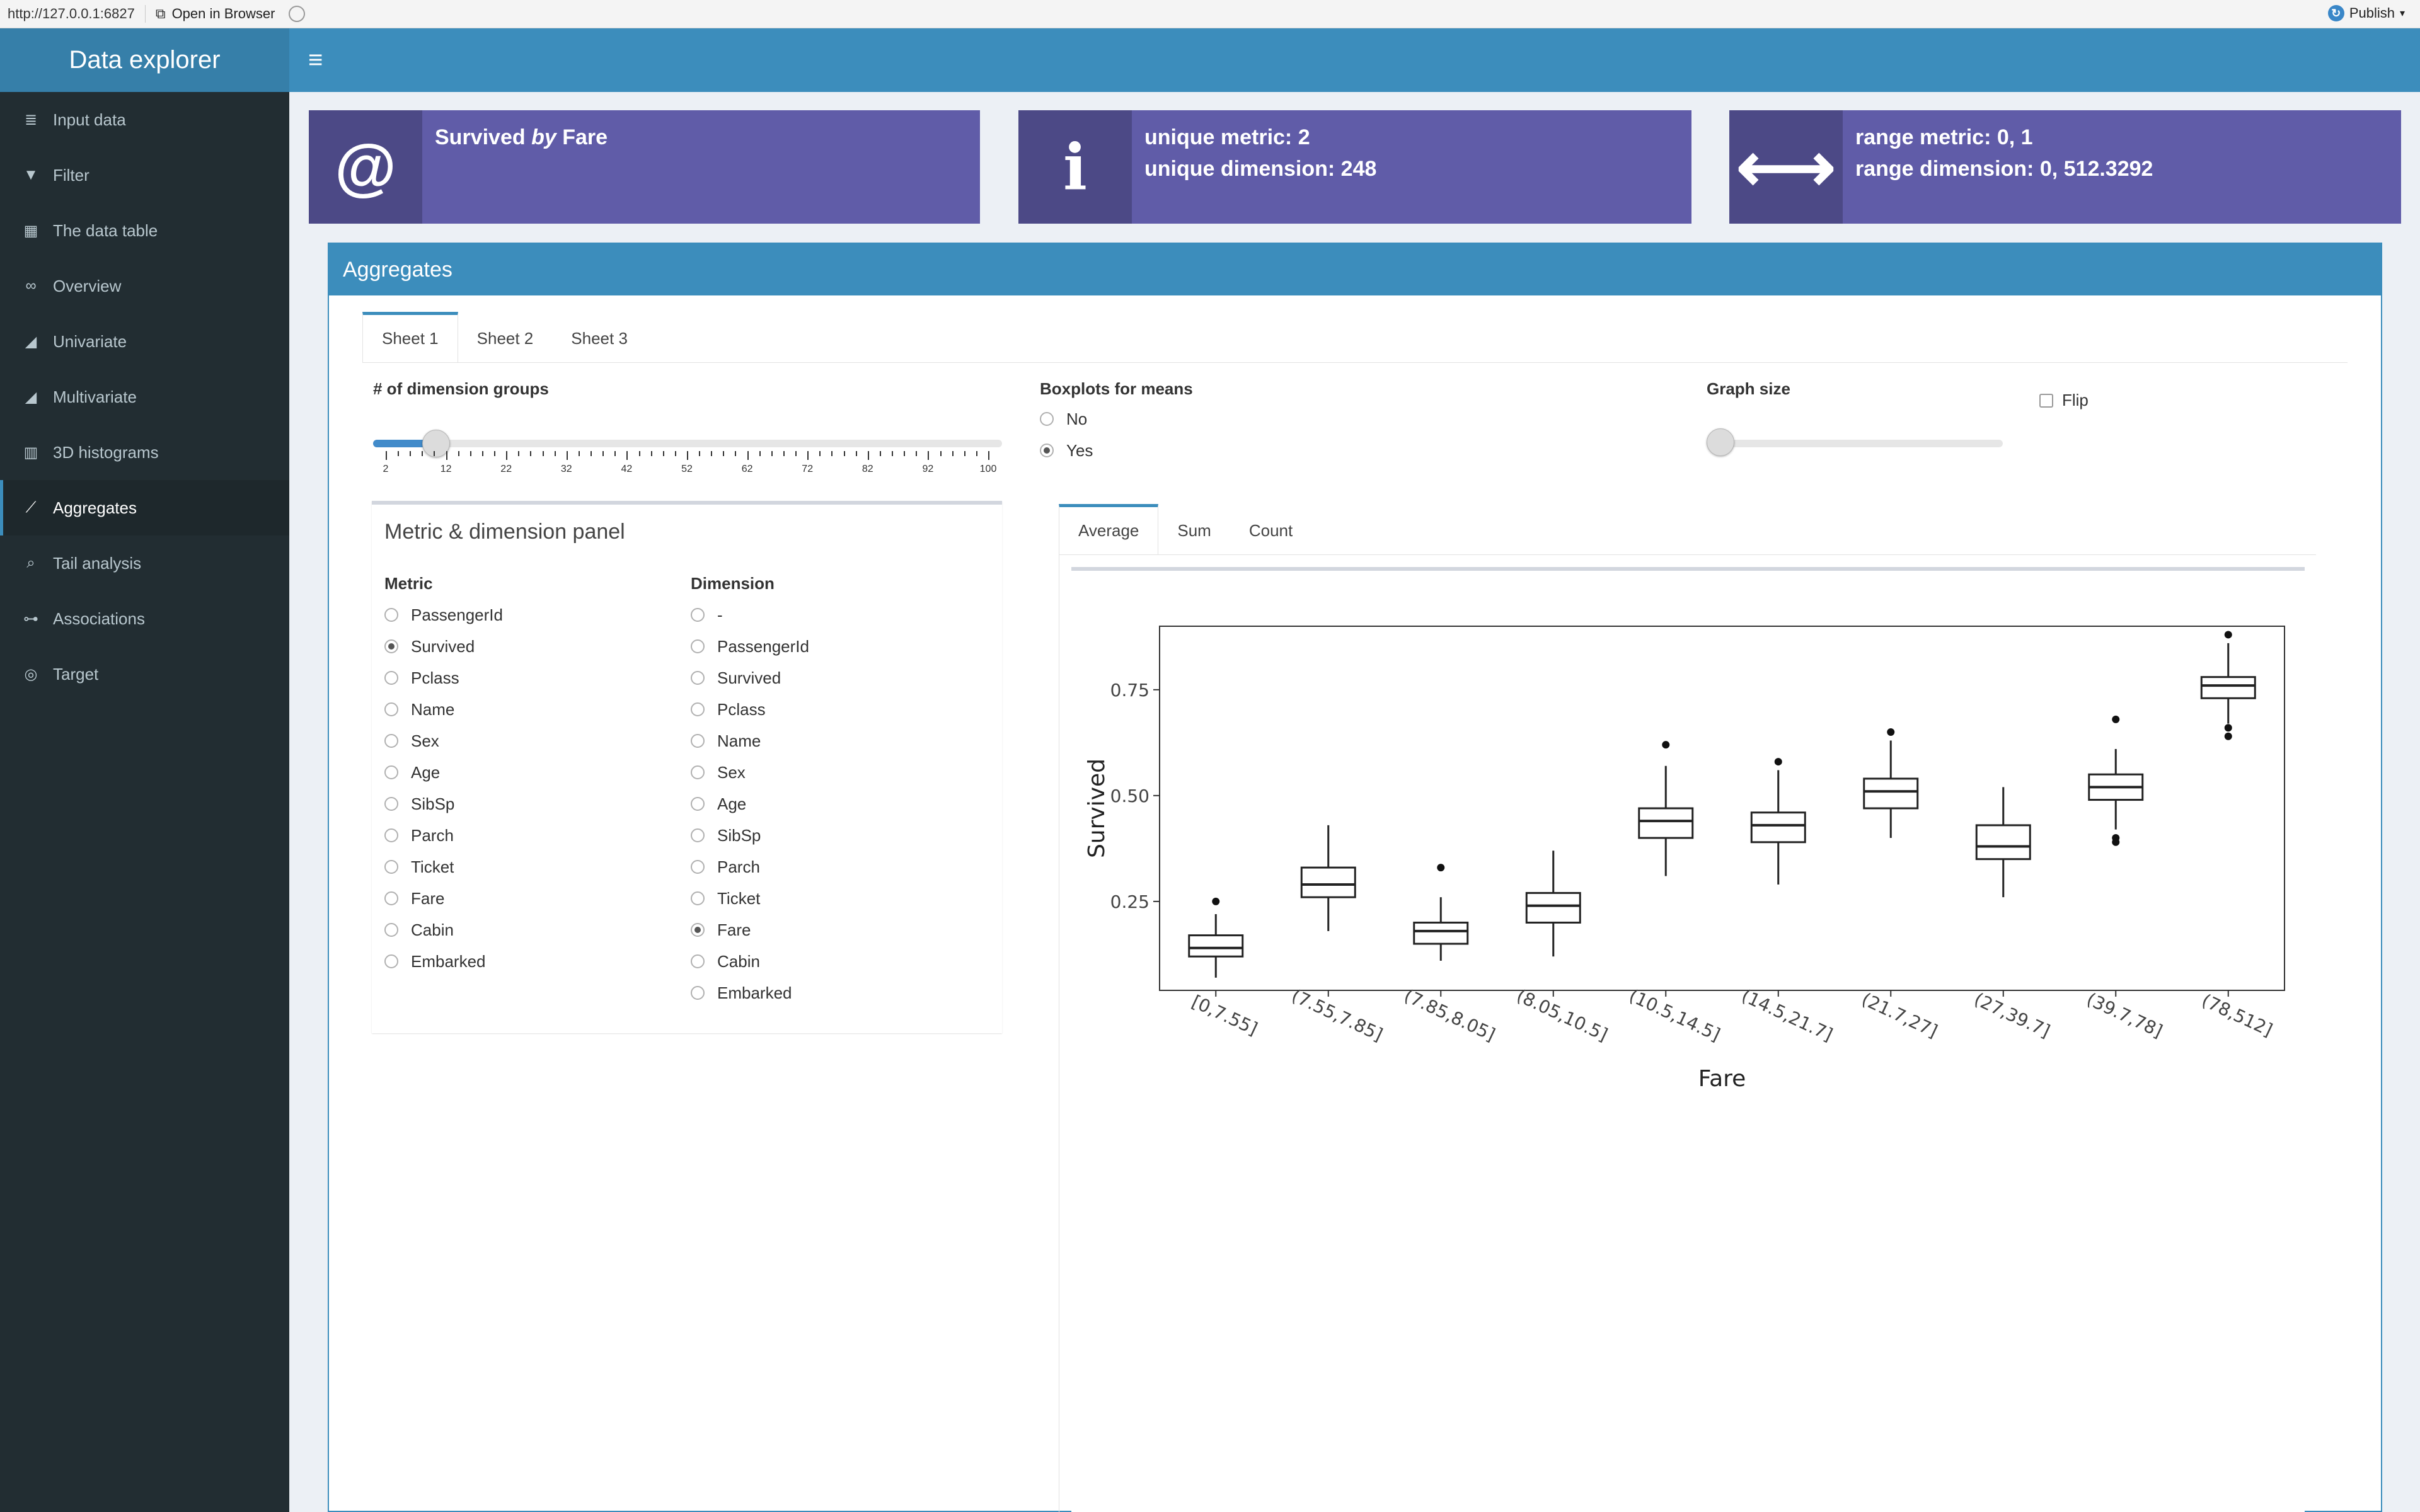 The height and width of the screenshot is (1512, 2420). Describe the element at coordinates (31, 507) in the screenshot. I see `line-chart-icon: ⟋` at that location.